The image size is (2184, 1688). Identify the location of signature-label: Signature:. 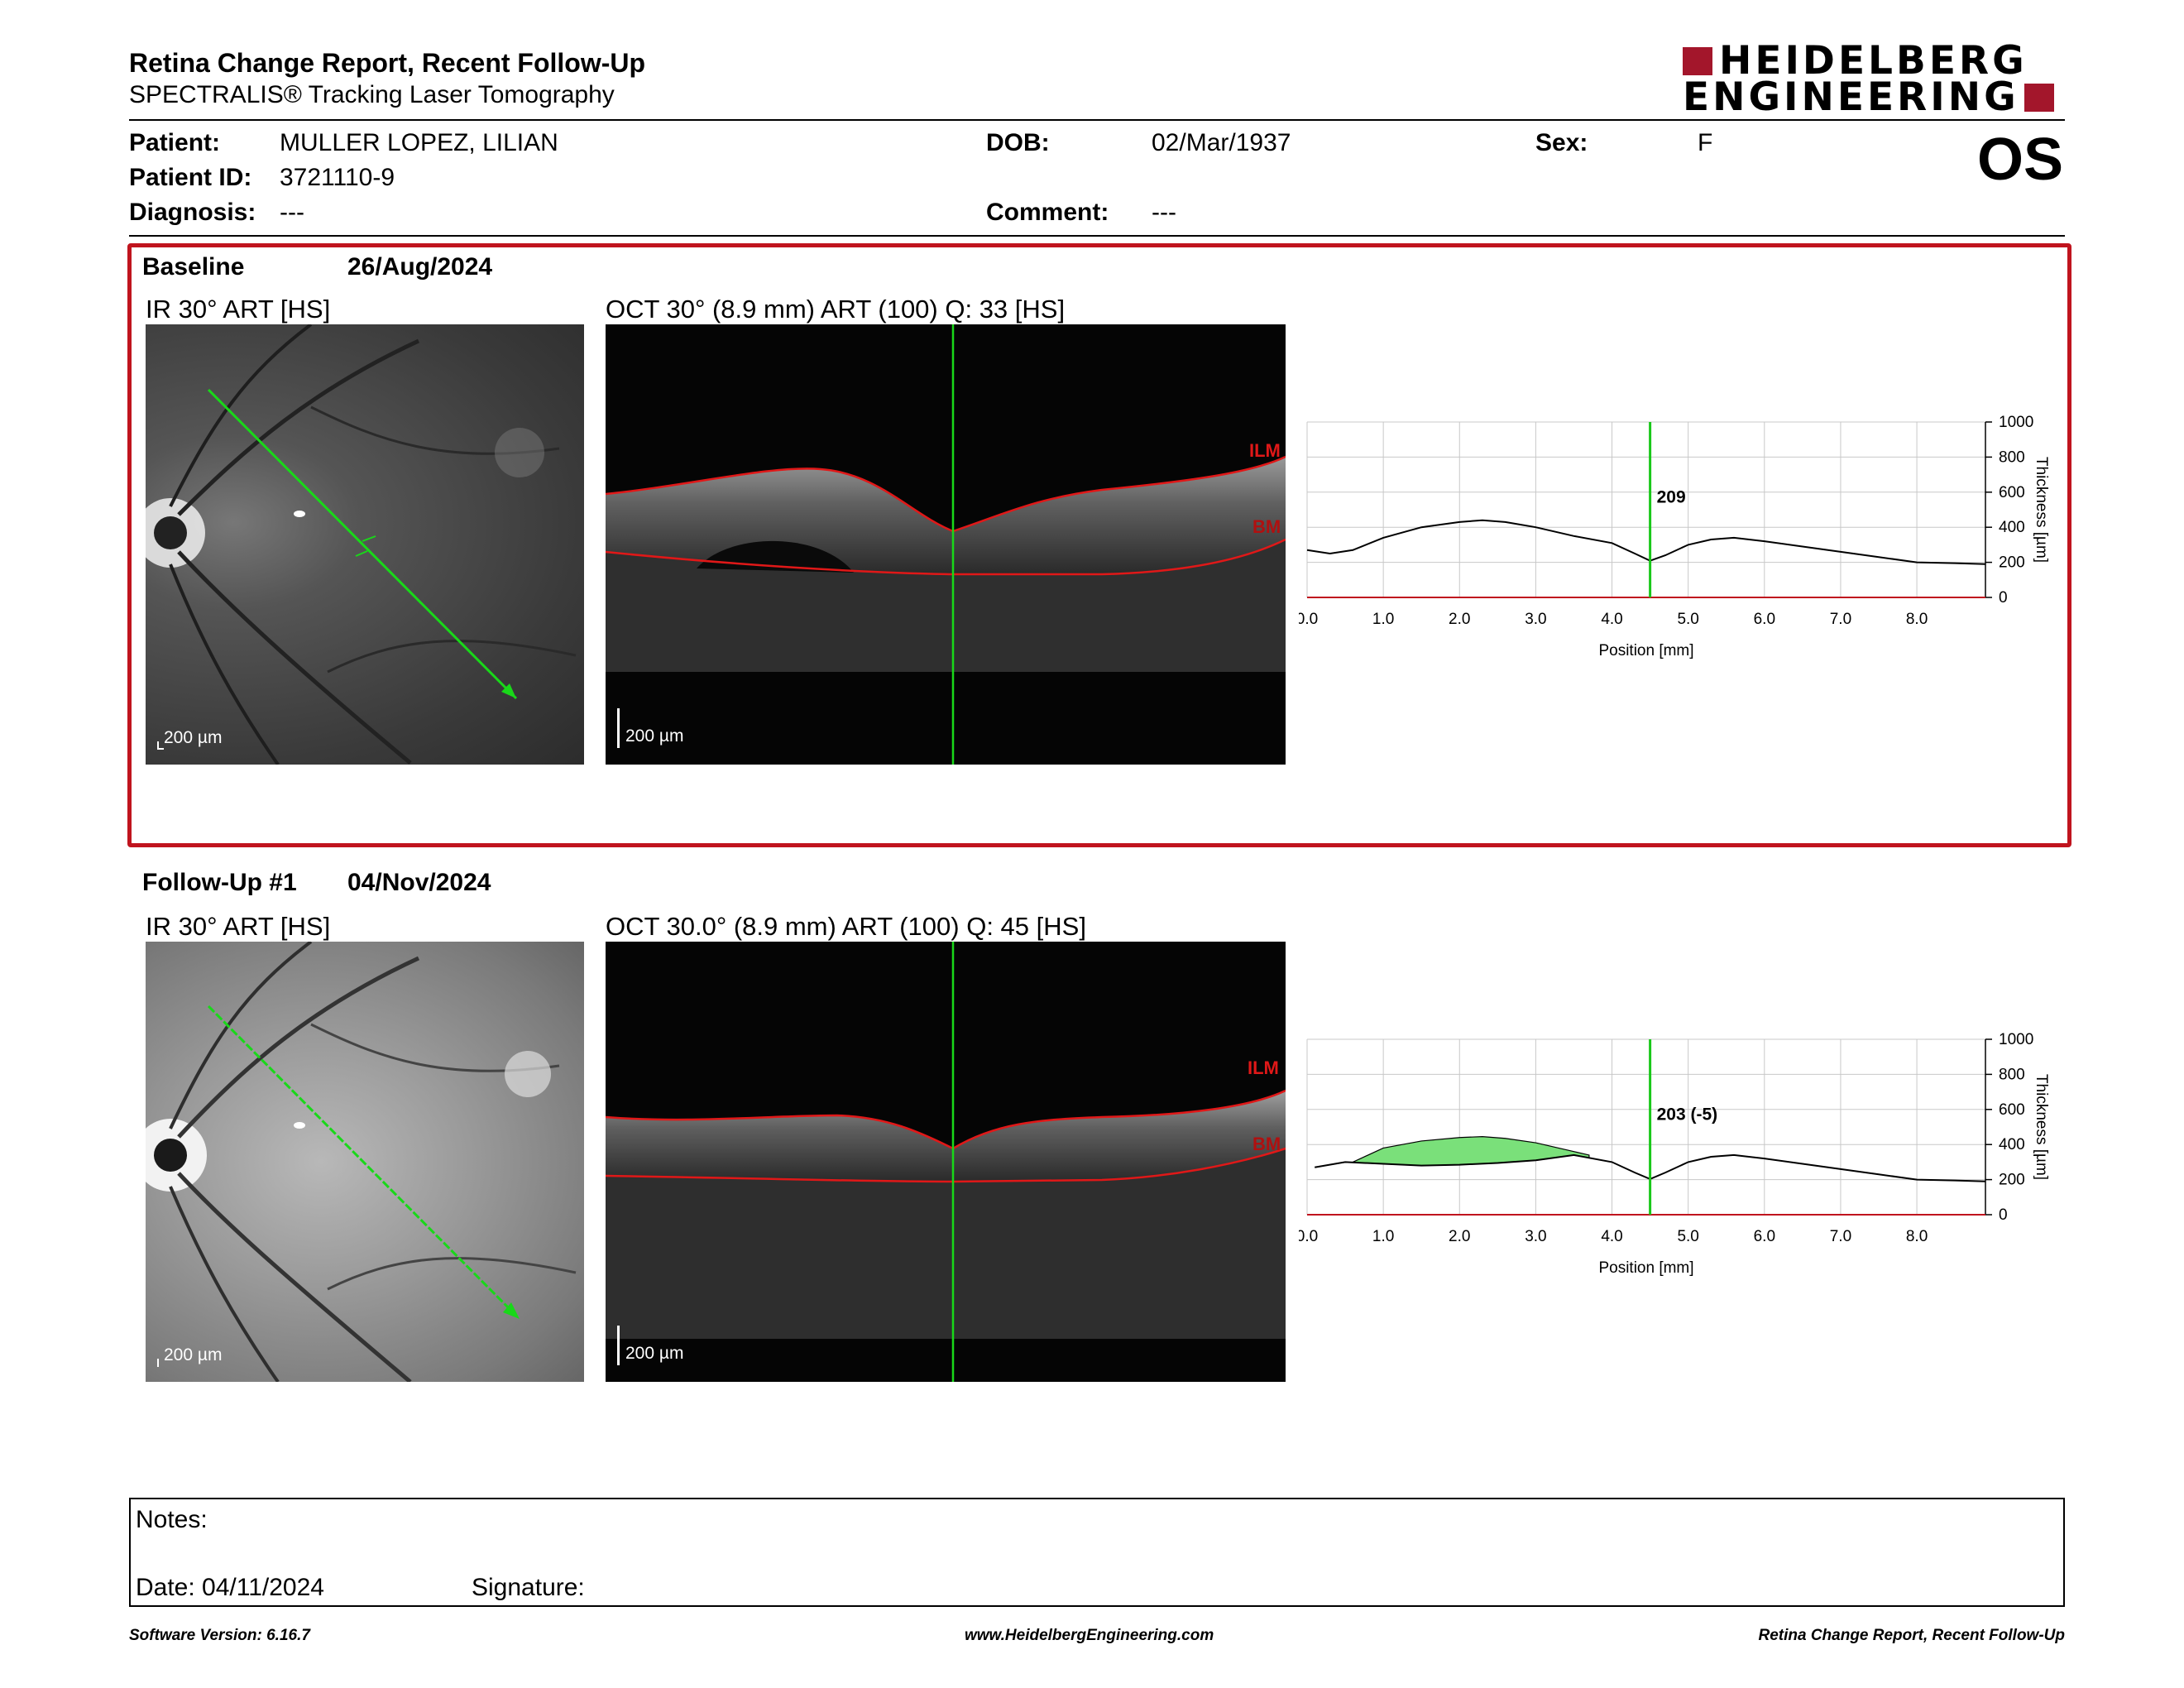
(528, 1587).